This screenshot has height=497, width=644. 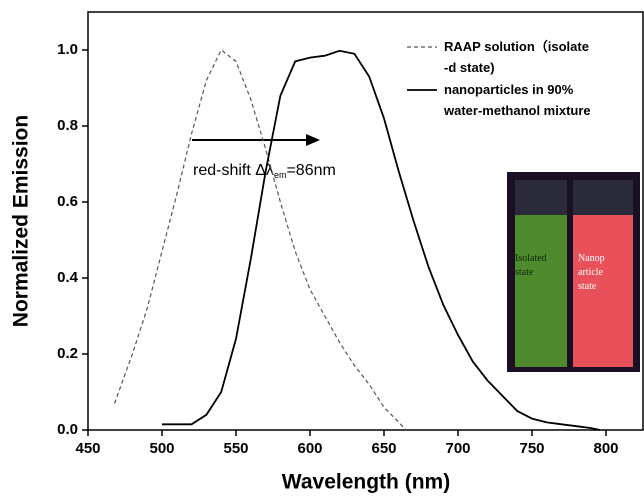 What do you see at coordinates (313, 140) in the screenshot?
I see `arrow-head` at bounding box center [313, 140].